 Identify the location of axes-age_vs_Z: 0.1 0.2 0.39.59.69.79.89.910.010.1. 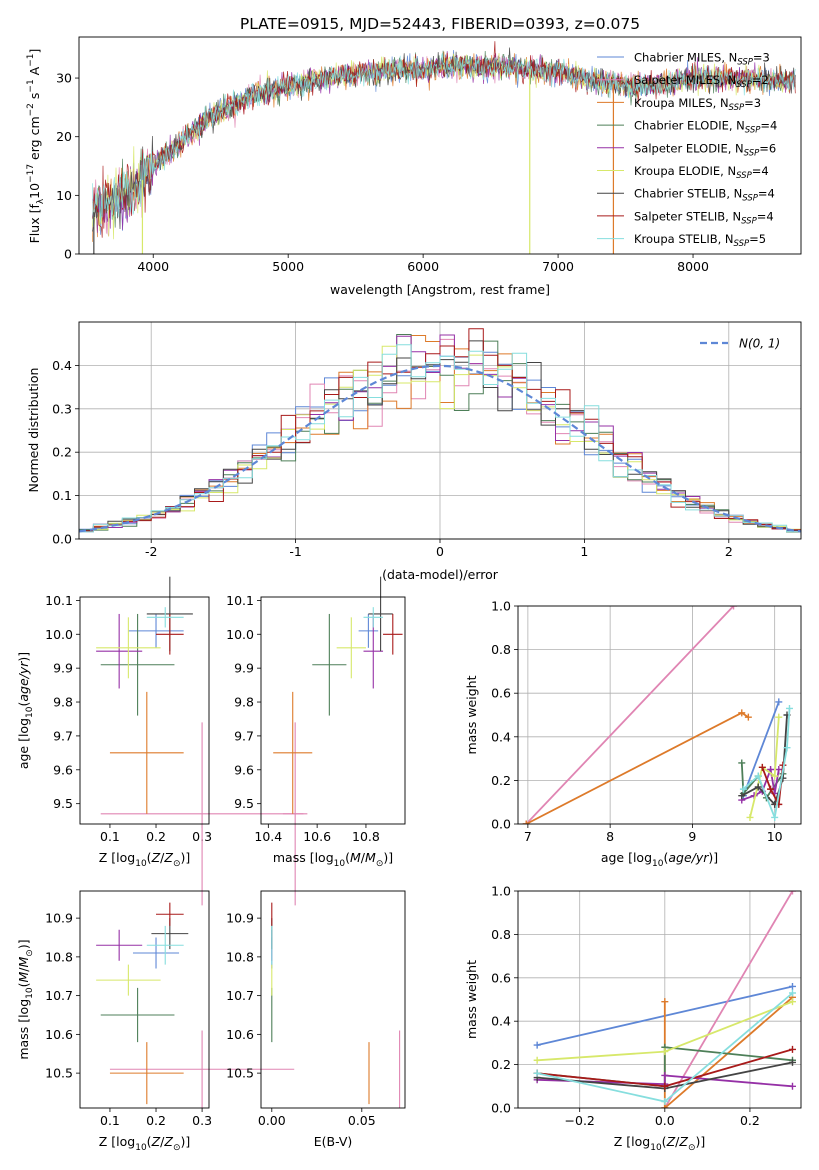
(128, 718).